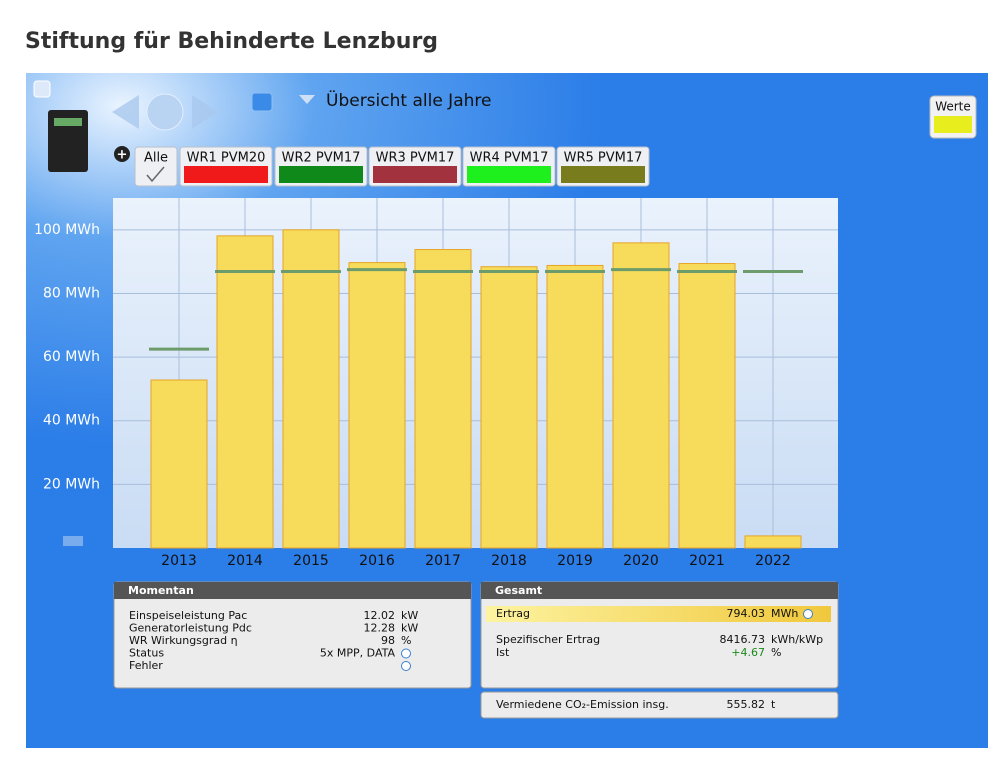 The height and width of the screenshot is (770, 1005). I want to click on tab-label: WR3 PVM17, so click(415, 158).